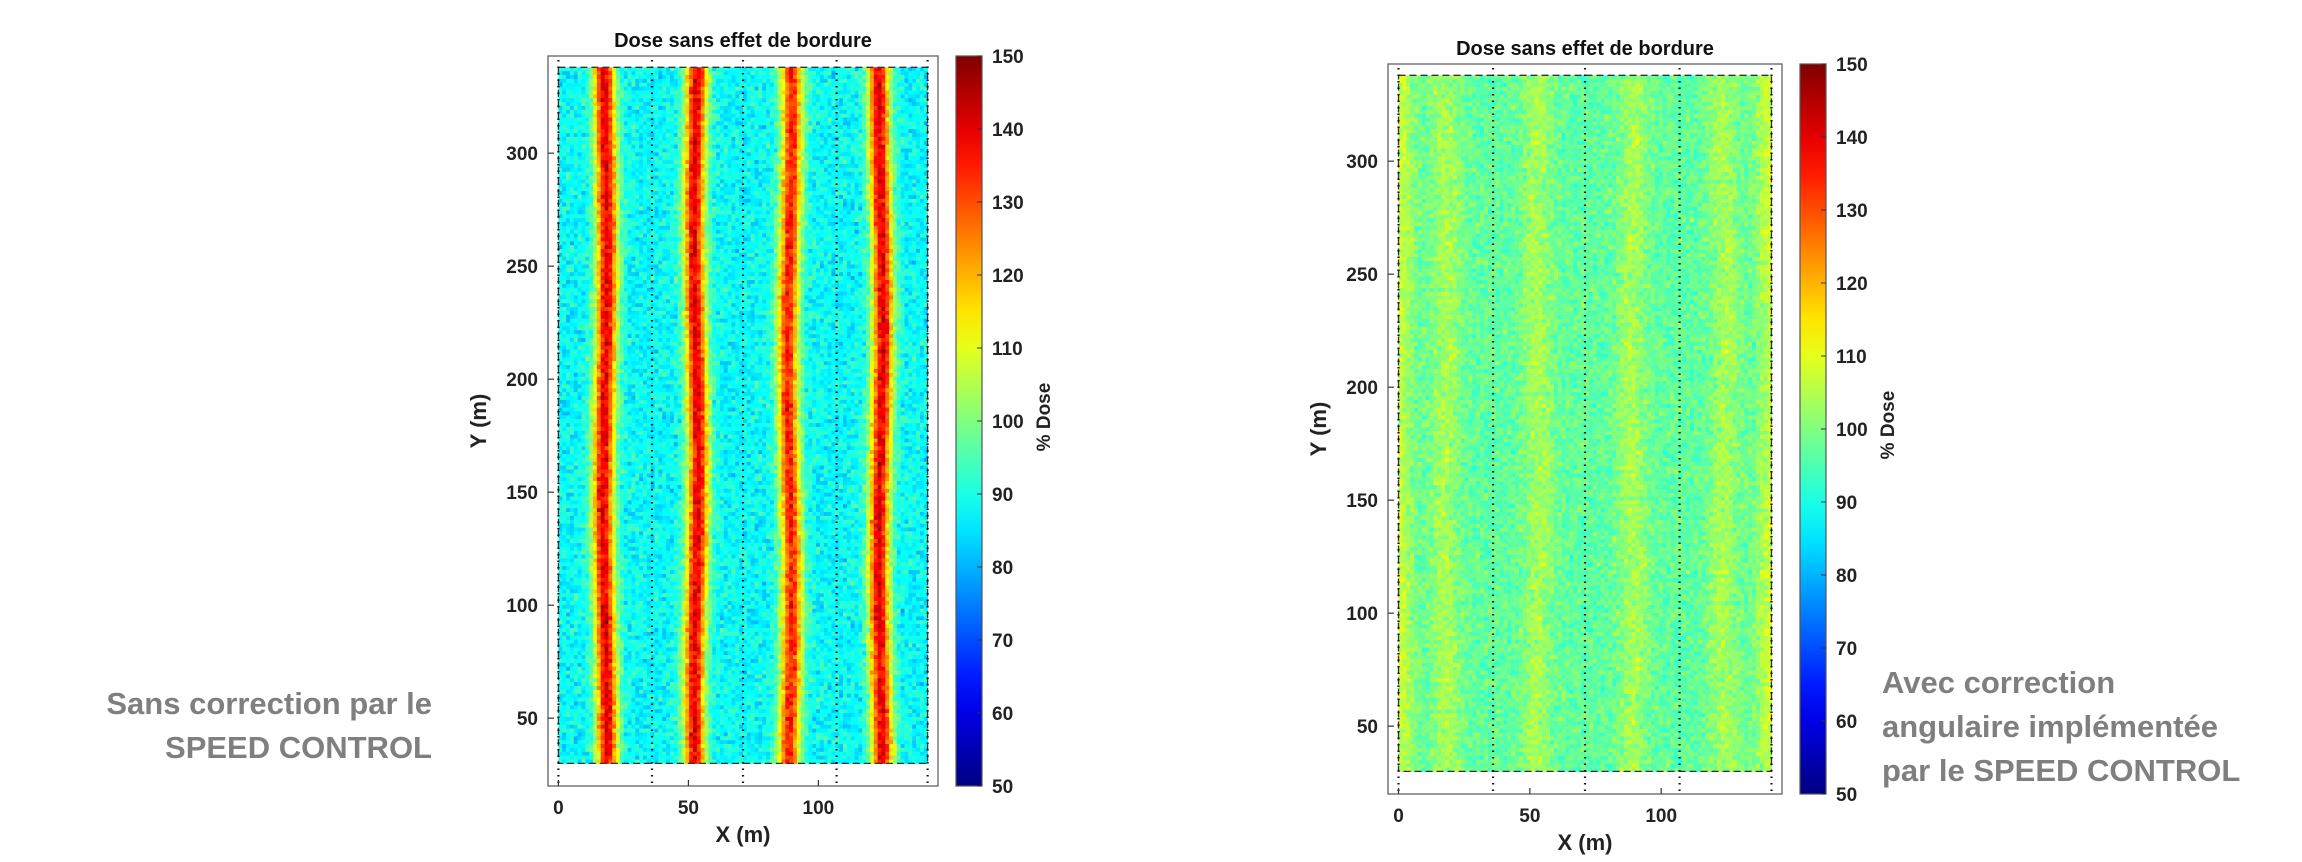 Image resolution: width=2302 pixels, height=862 pixels. I want to click on y-tick-label-250: 250, so click(522, 267).